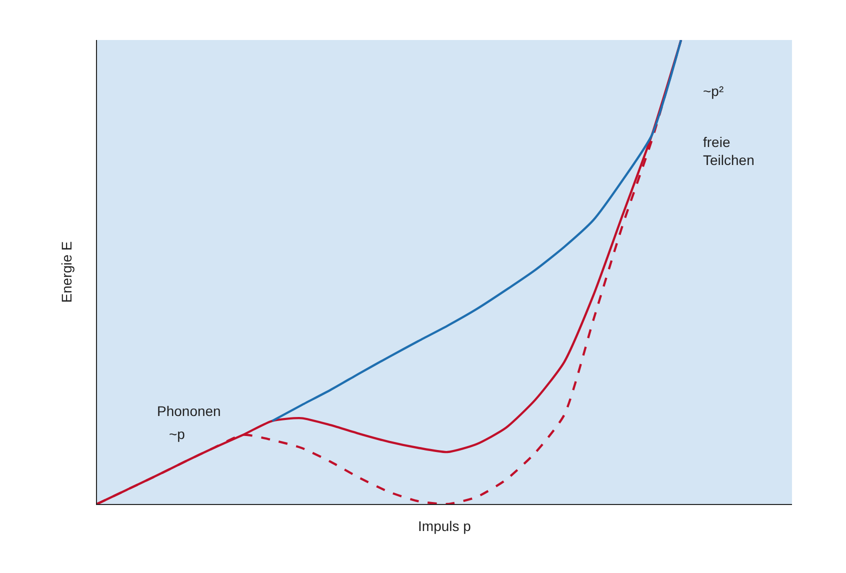 Image resolution: width=846 pixels, height=573 pixels. I want to click on text: freie Teilchen, so click(728, 151).